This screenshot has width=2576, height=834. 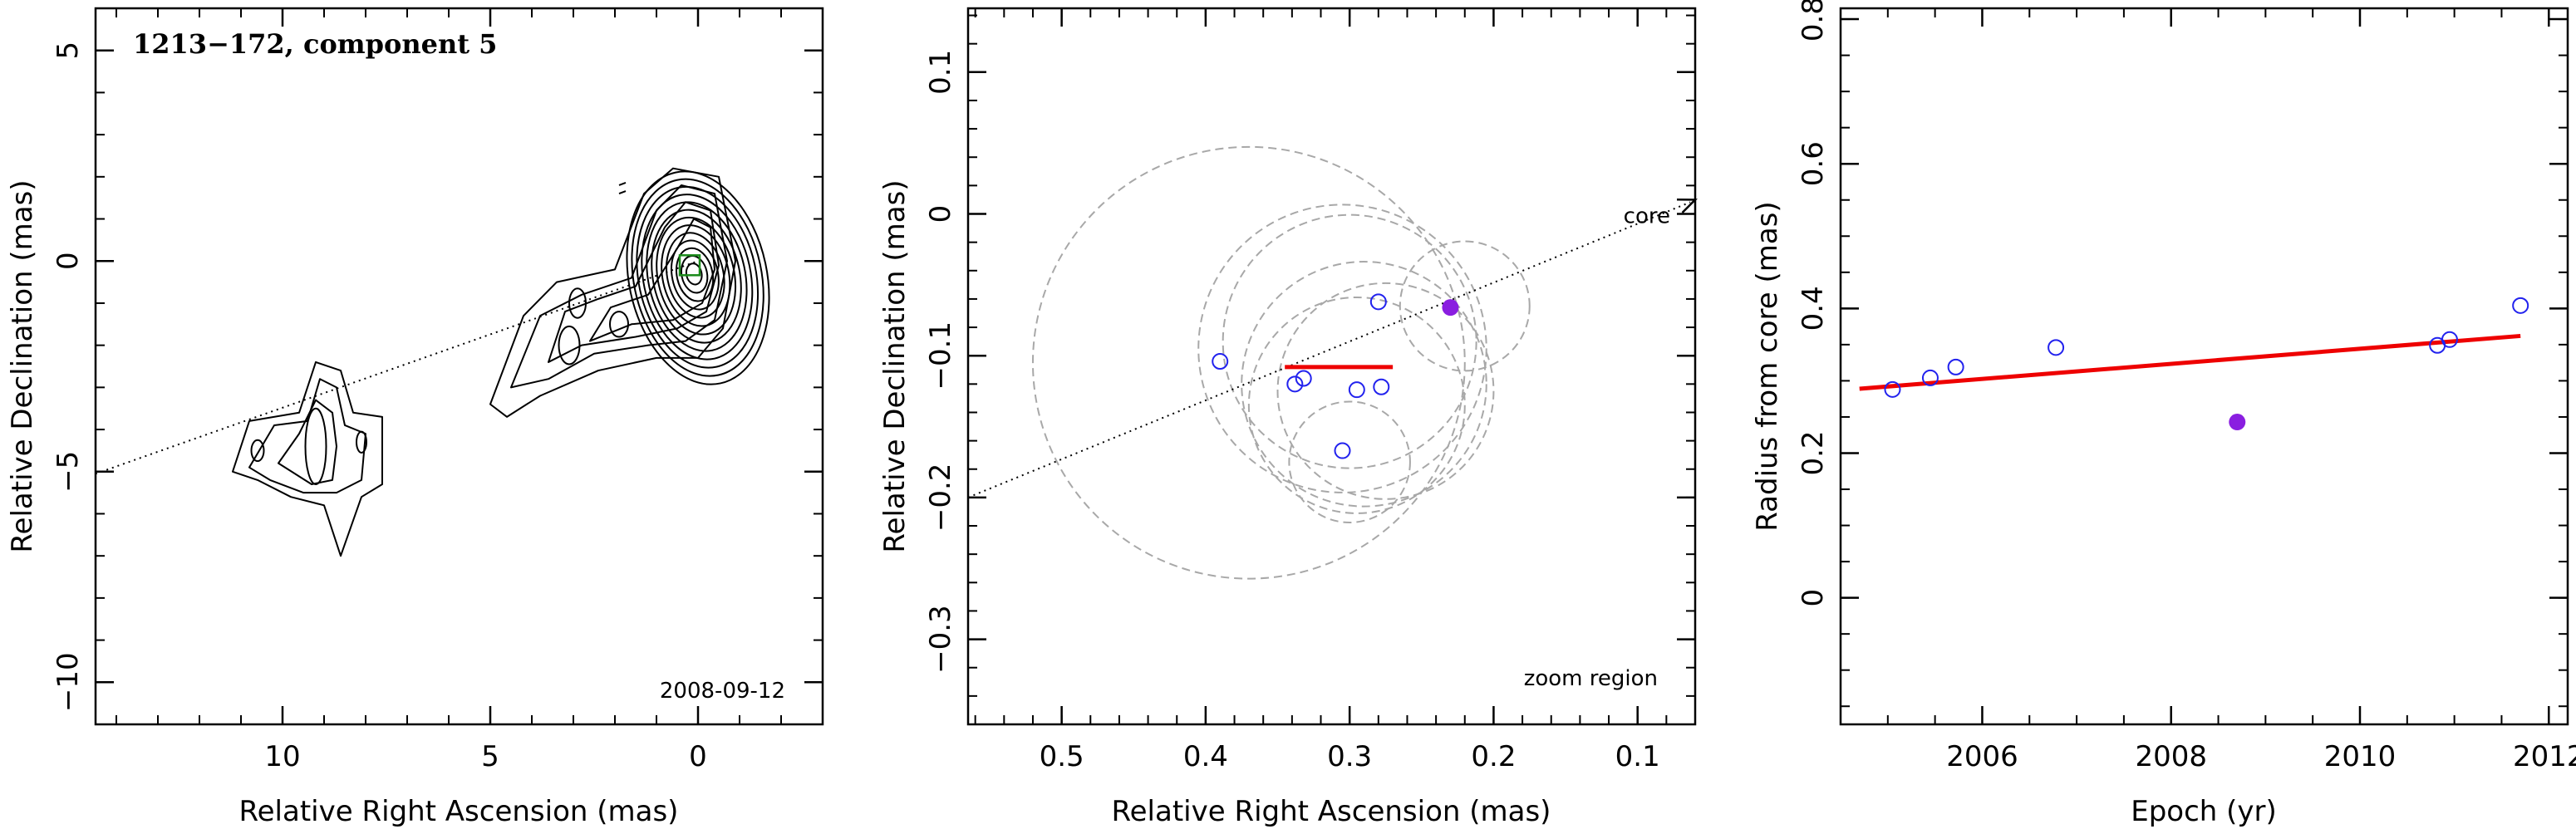 What do you see at coordinates (68, 51) in the screenshot?
I see `y-tick-label: 5` at bounding box center [68, 51].